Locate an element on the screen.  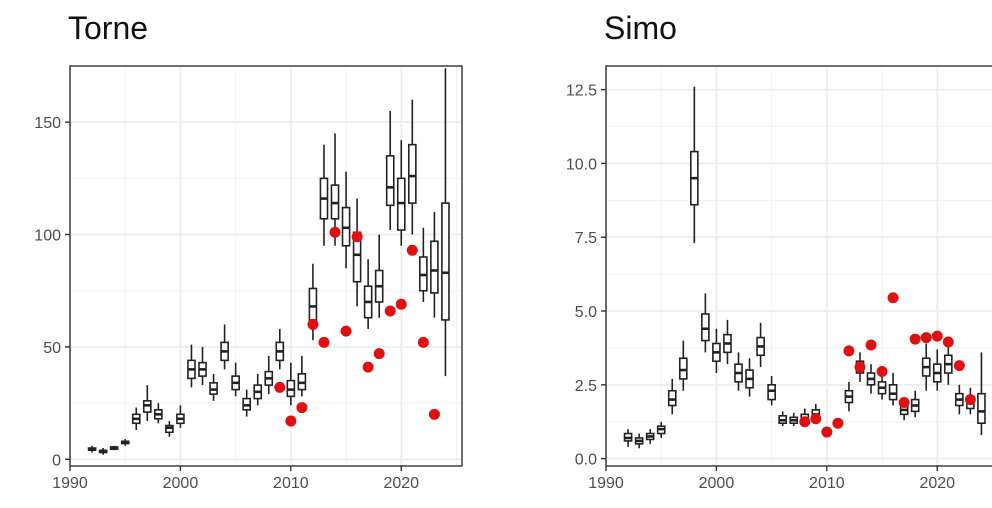
torne-point-2009 is located at coordinates (280, 387).